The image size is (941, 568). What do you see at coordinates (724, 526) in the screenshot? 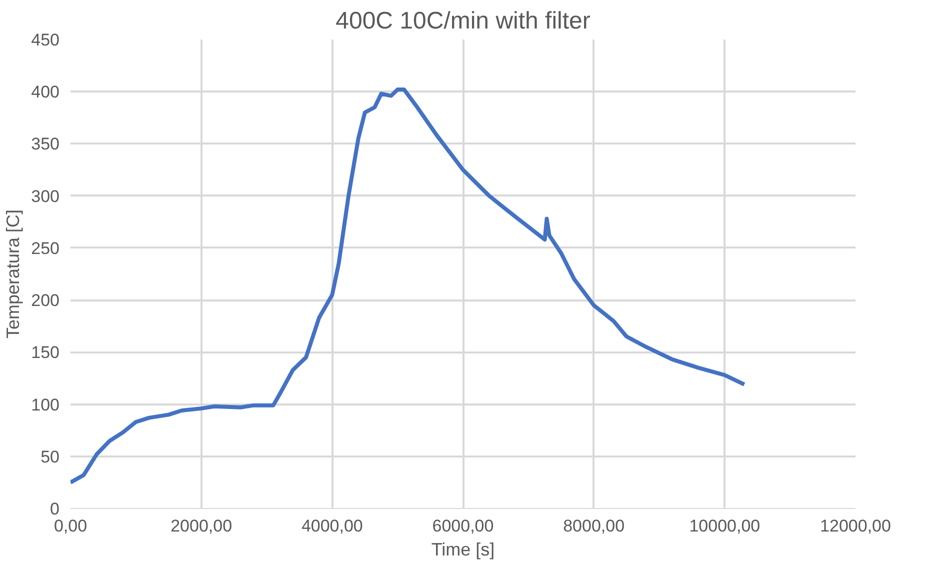
I see `x-tick-label: 10000,00` at bounding box center [724, 526].